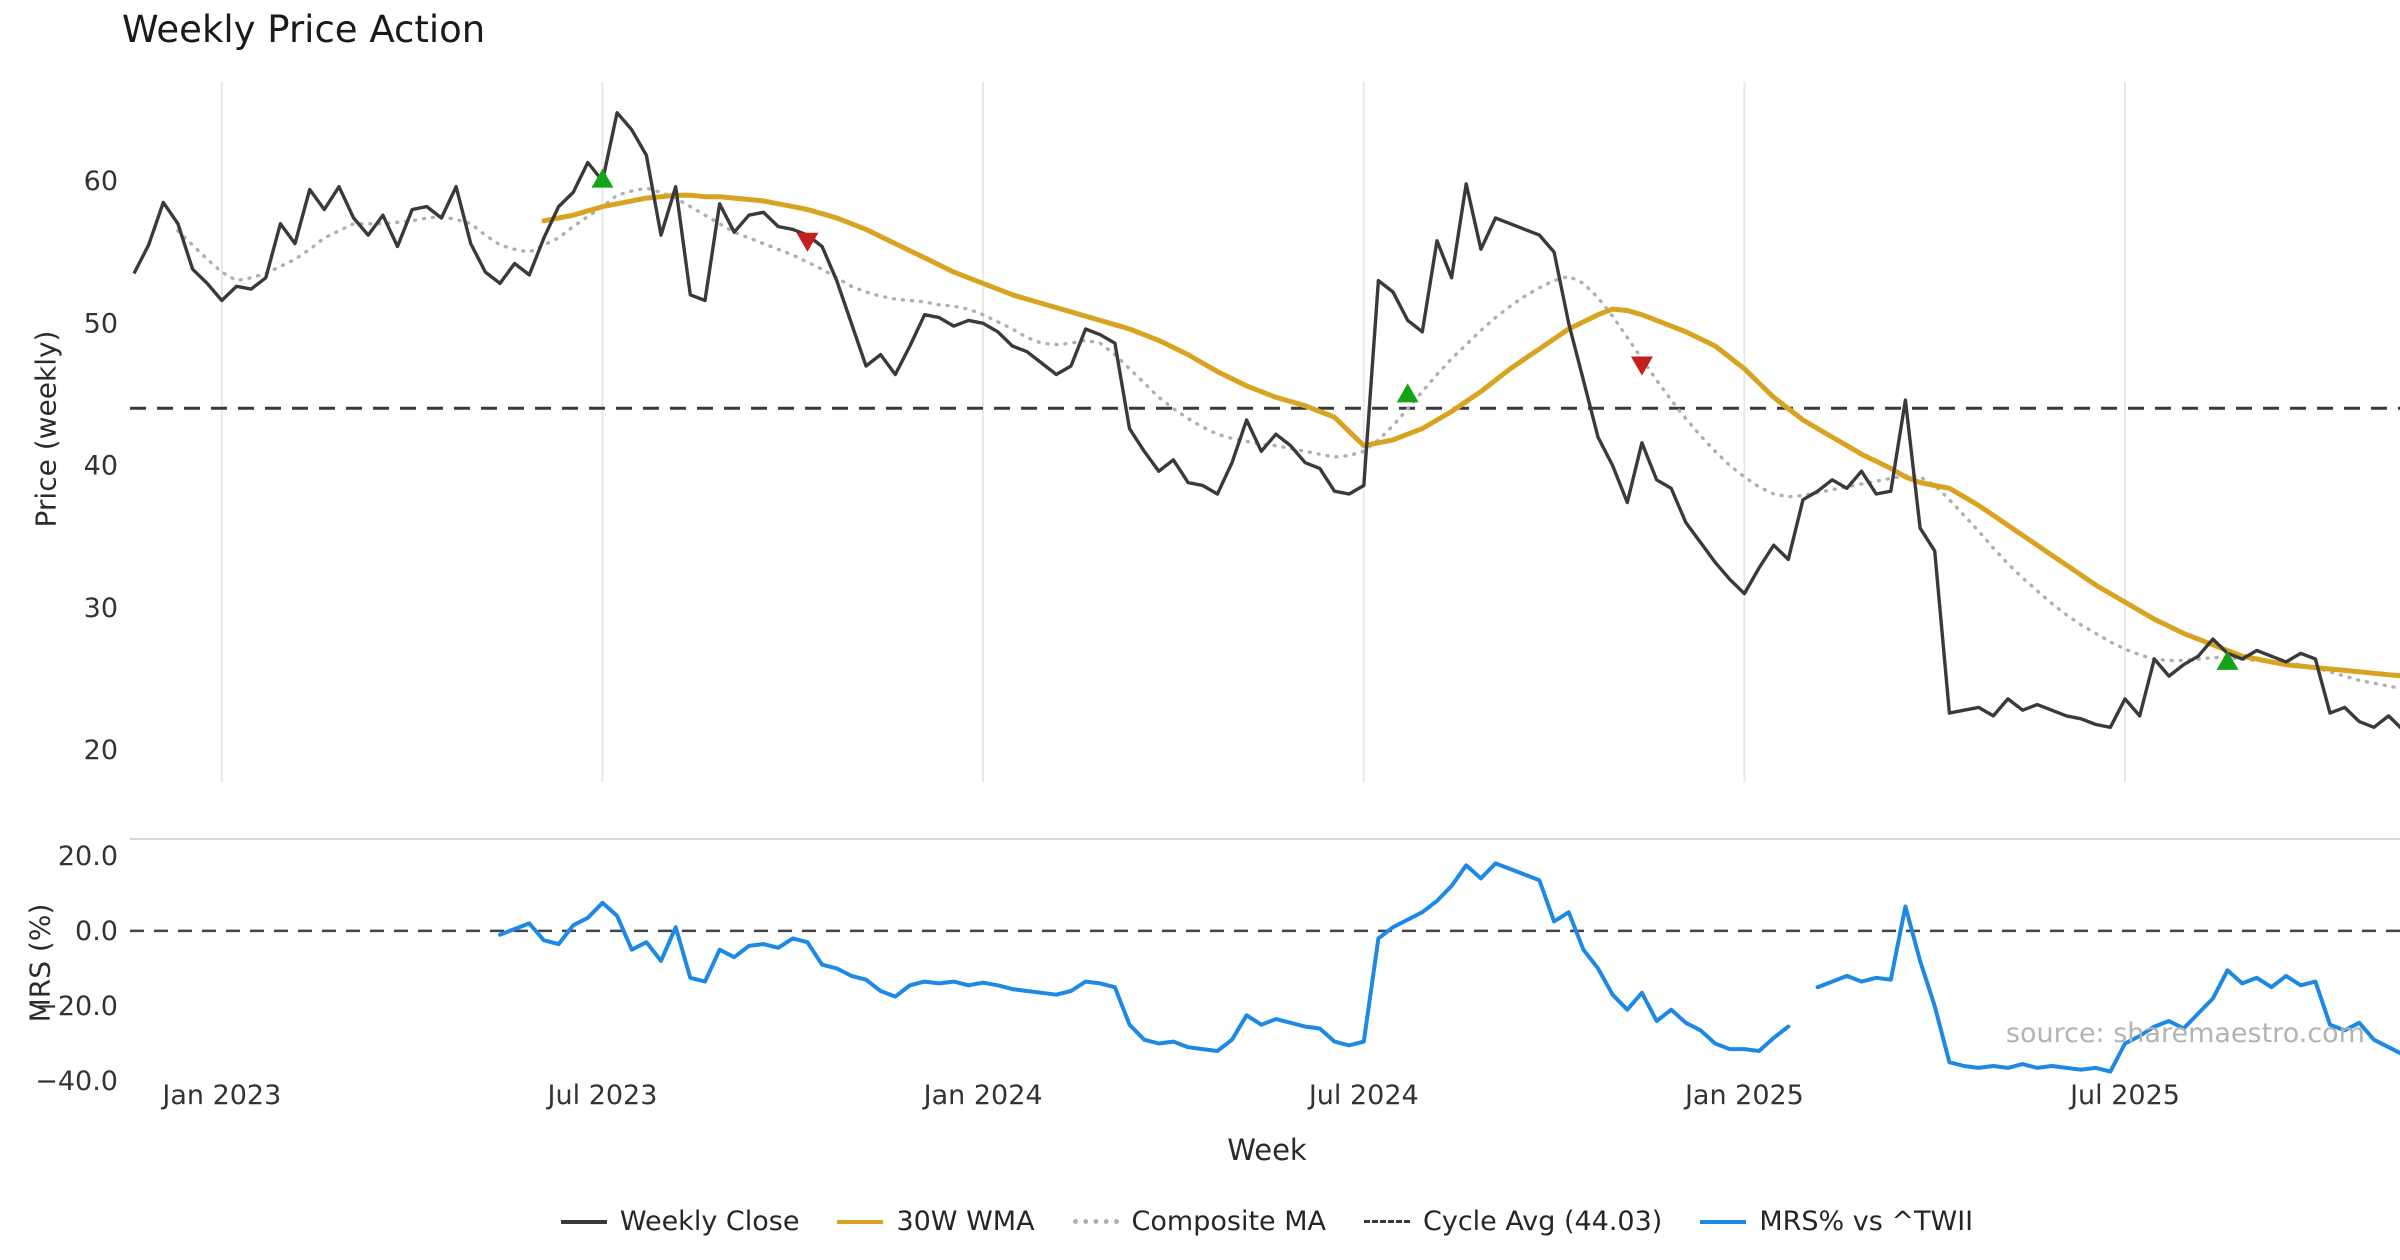 This screenshot has height=1260, width=2400. What do you see at coordinates (1267, 1150) in the screenshot?
I see `x-axis-label: Week` at bounding box center [1267, 1150].